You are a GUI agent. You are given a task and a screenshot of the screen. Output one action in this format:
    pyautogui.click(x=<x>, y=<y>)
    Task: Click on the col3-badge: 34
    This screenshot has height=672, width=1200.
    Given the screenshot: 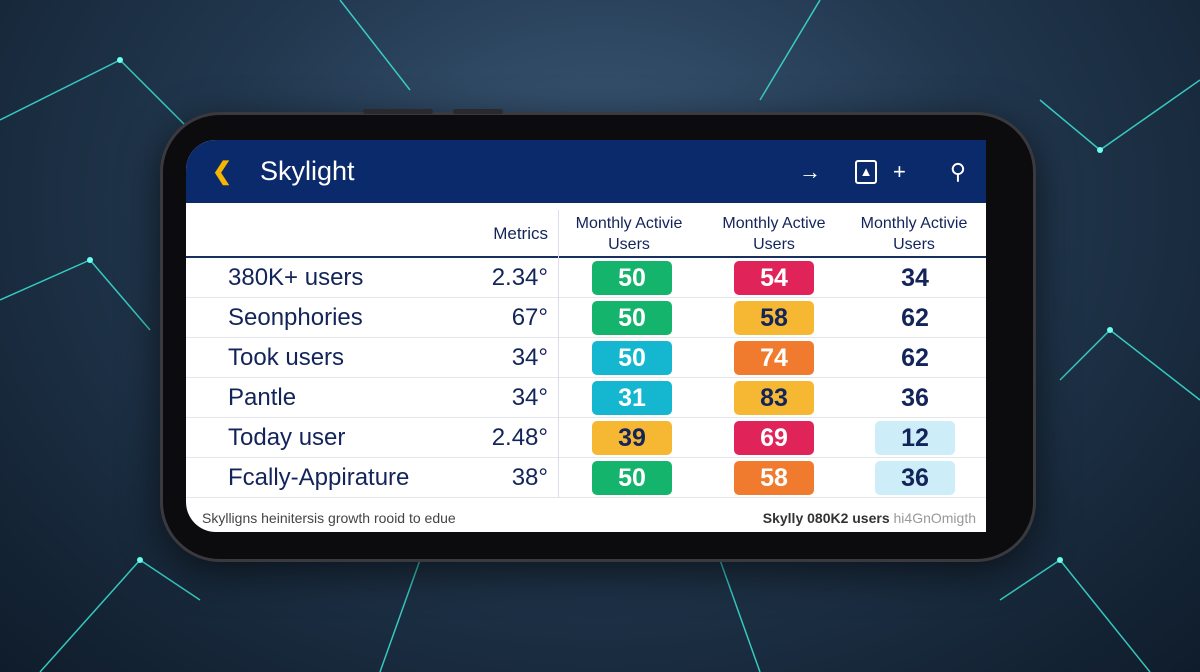 What is the action you would take?
    pyautogui.click(x=915, y=278)
    